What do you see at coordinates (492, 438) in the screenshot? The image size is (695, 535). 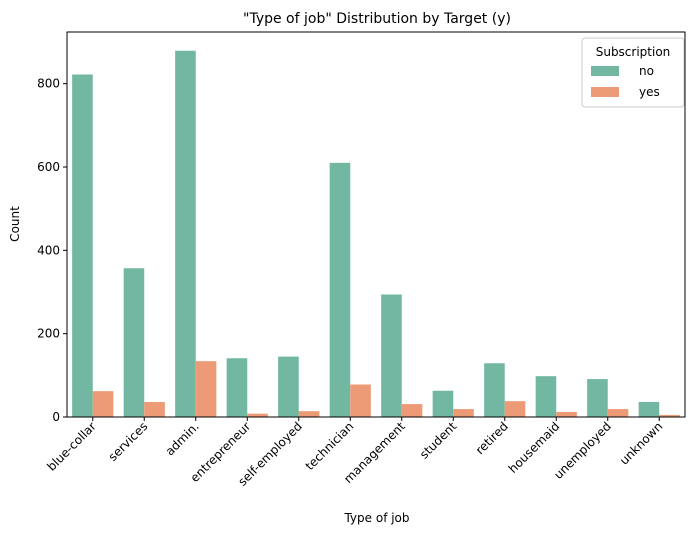 I see `x-tick-label: retired` at bounding box center [492, 438].